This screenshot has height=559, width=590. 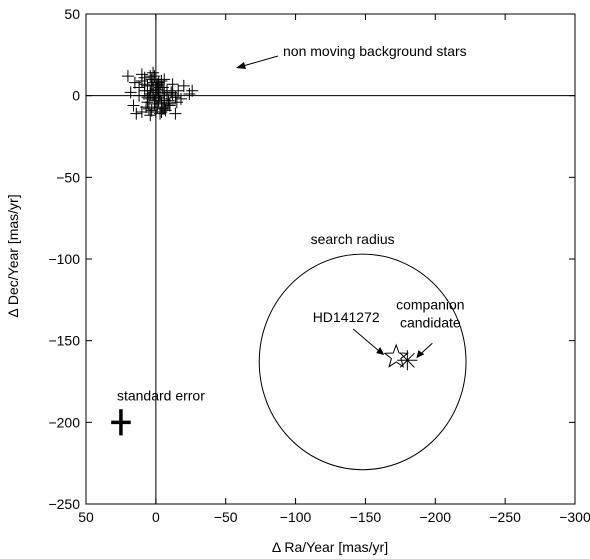 What do you see at coordinates (366, 517) in the screenshot?
I see `x-tick-label: −150` at bounding box center [366, 517].